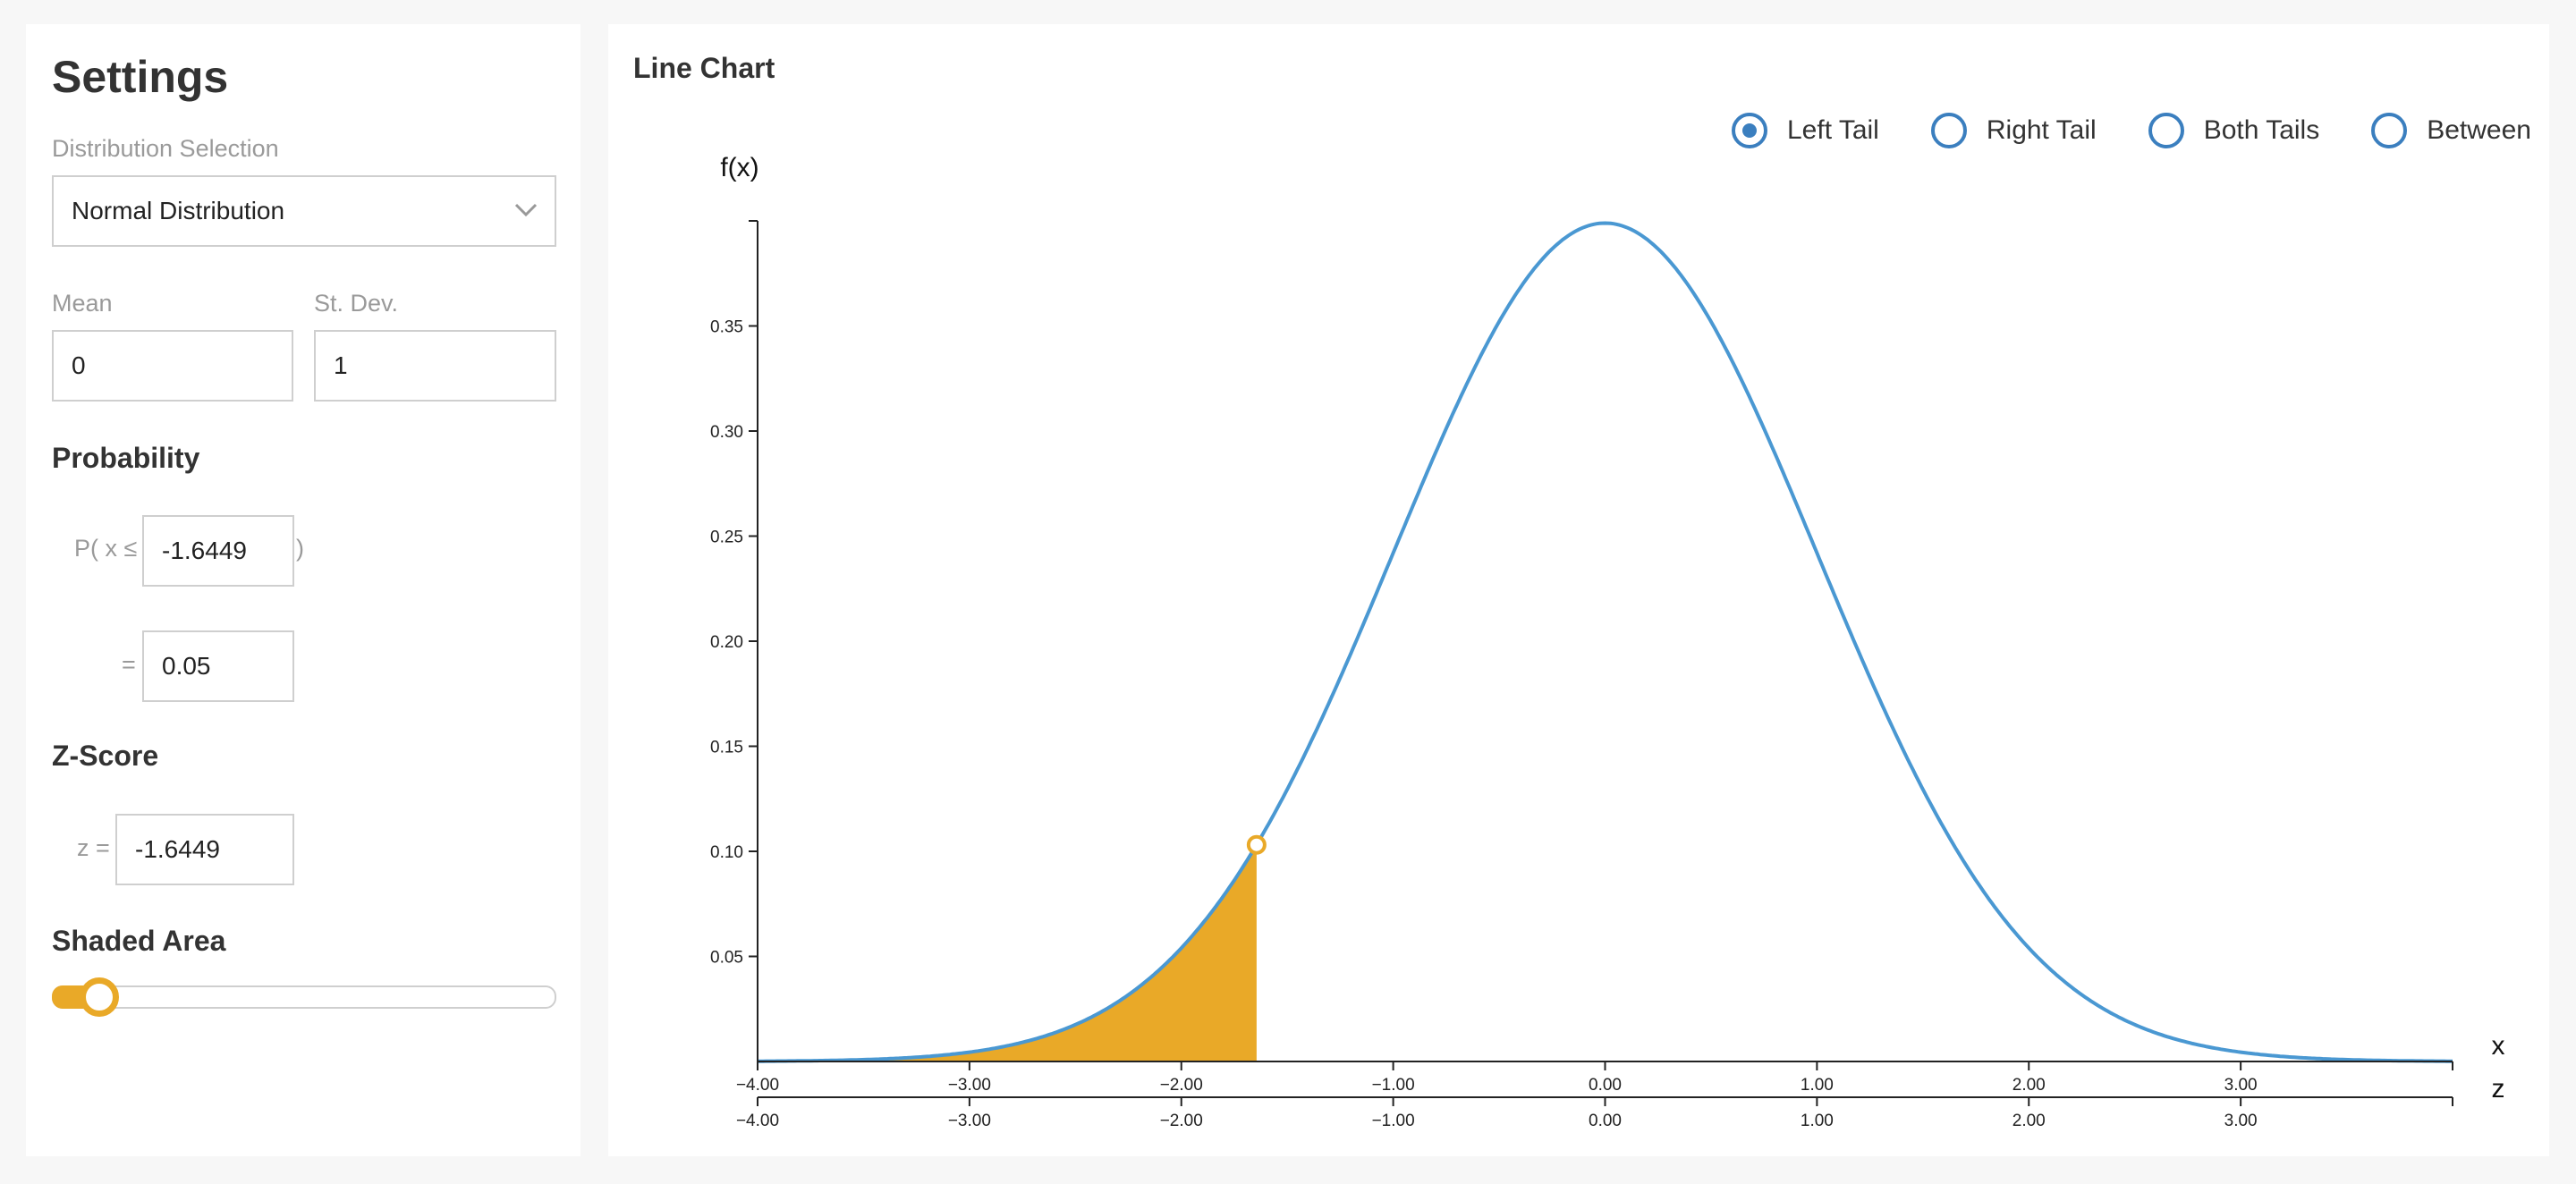  I want to click on radio-left-tail: Left Tail, so click(1805, 130).